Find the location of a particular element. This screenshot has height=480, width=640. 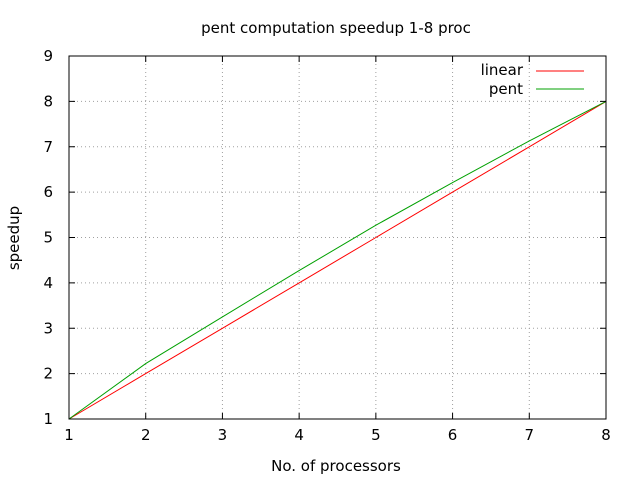

x-tick-label: 5 is located at coordinates (376, 435).